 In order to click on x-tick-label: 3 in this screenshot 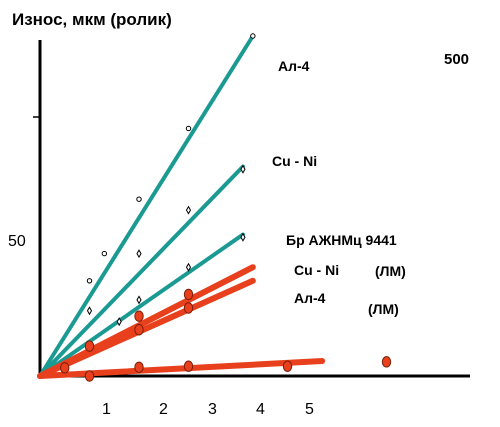, I will do `click(212, 409)`.